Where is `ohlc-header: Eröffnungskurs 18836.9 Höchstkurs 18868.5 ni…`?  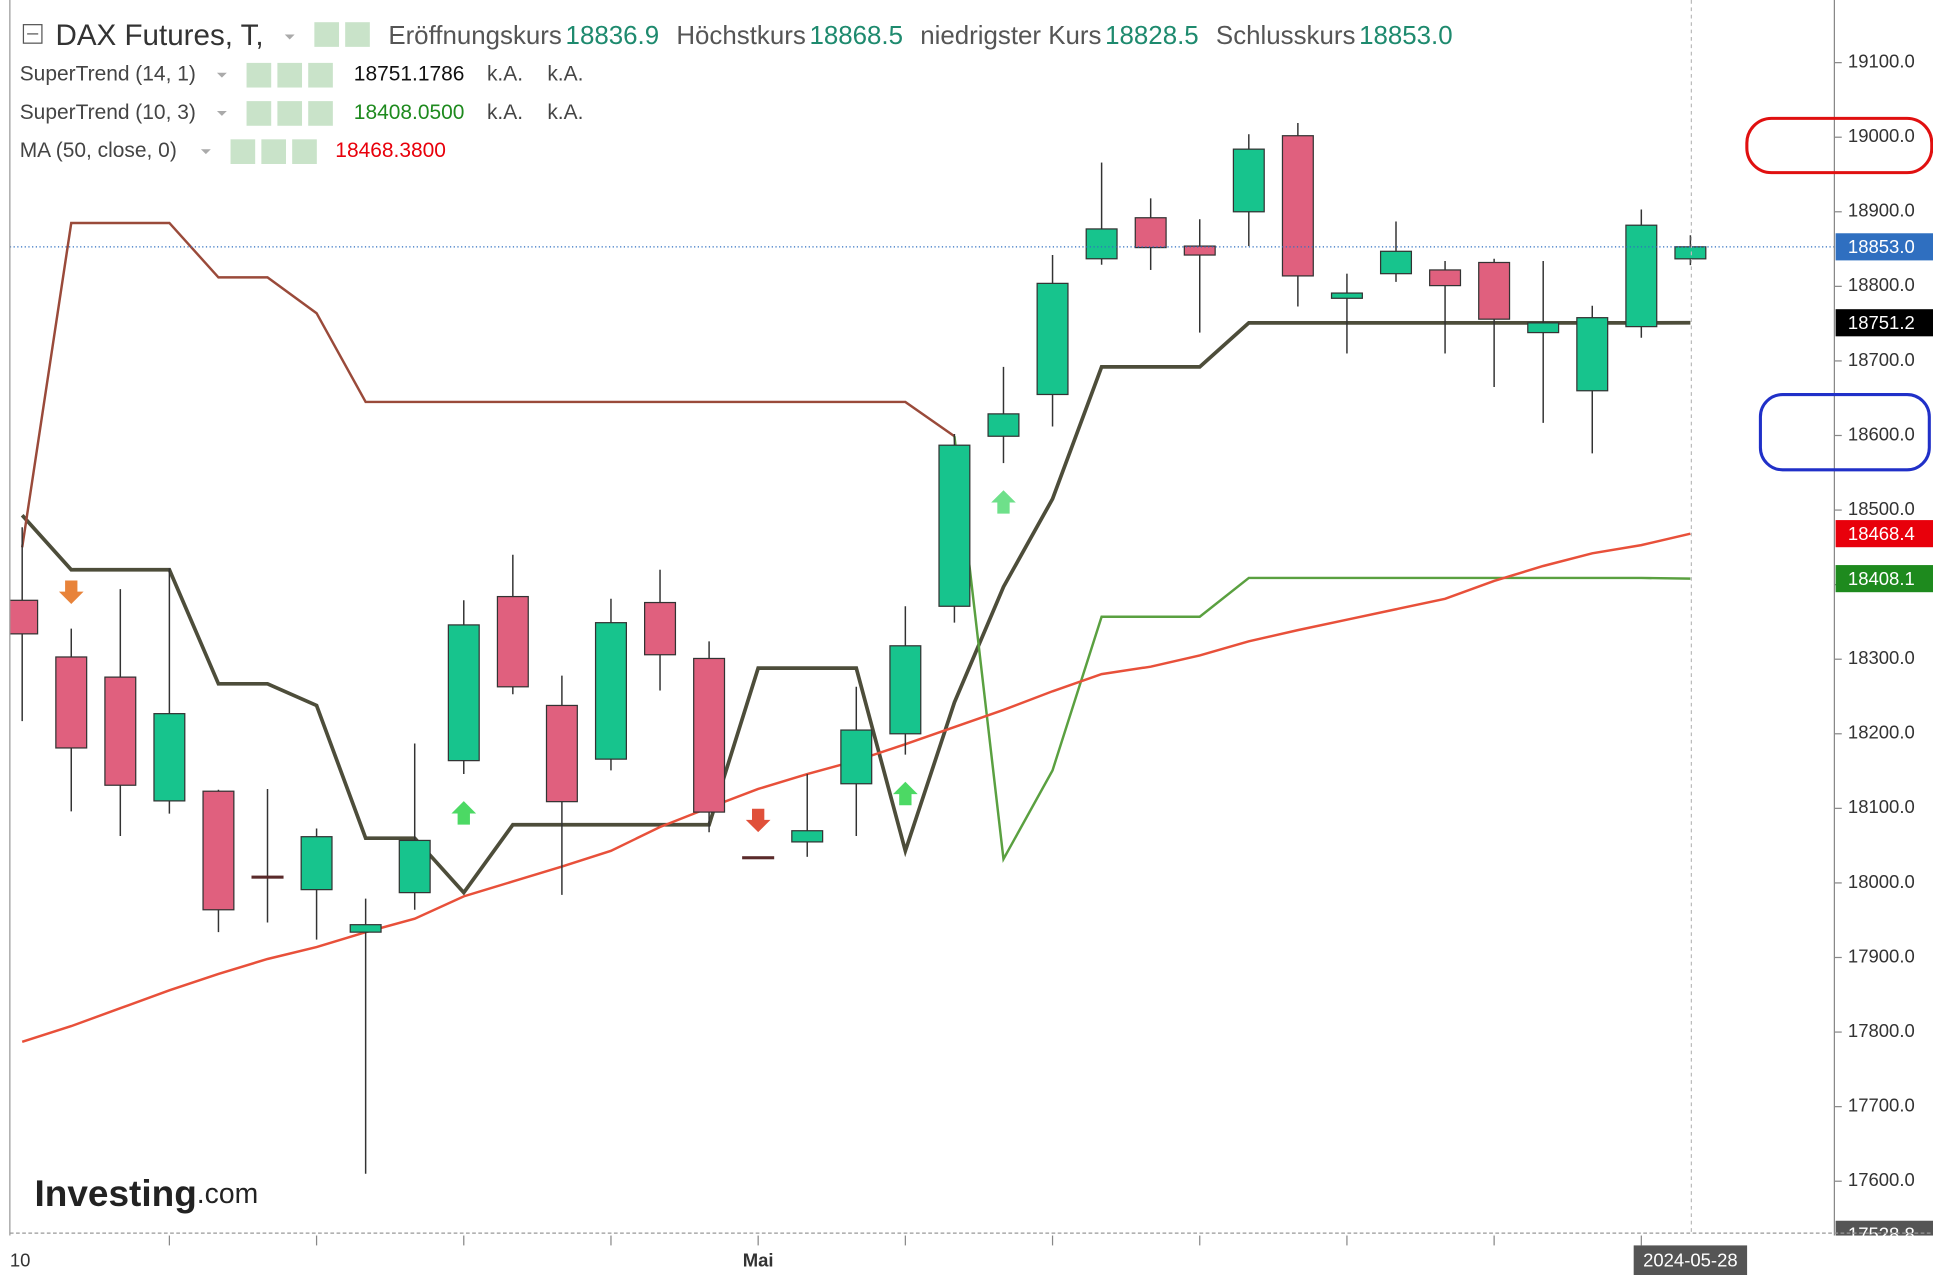
ohlc-header: Eröffnungskurs 18836.9 Höchstkurs 18868.5 ni… is located at coordinates (920, 36).